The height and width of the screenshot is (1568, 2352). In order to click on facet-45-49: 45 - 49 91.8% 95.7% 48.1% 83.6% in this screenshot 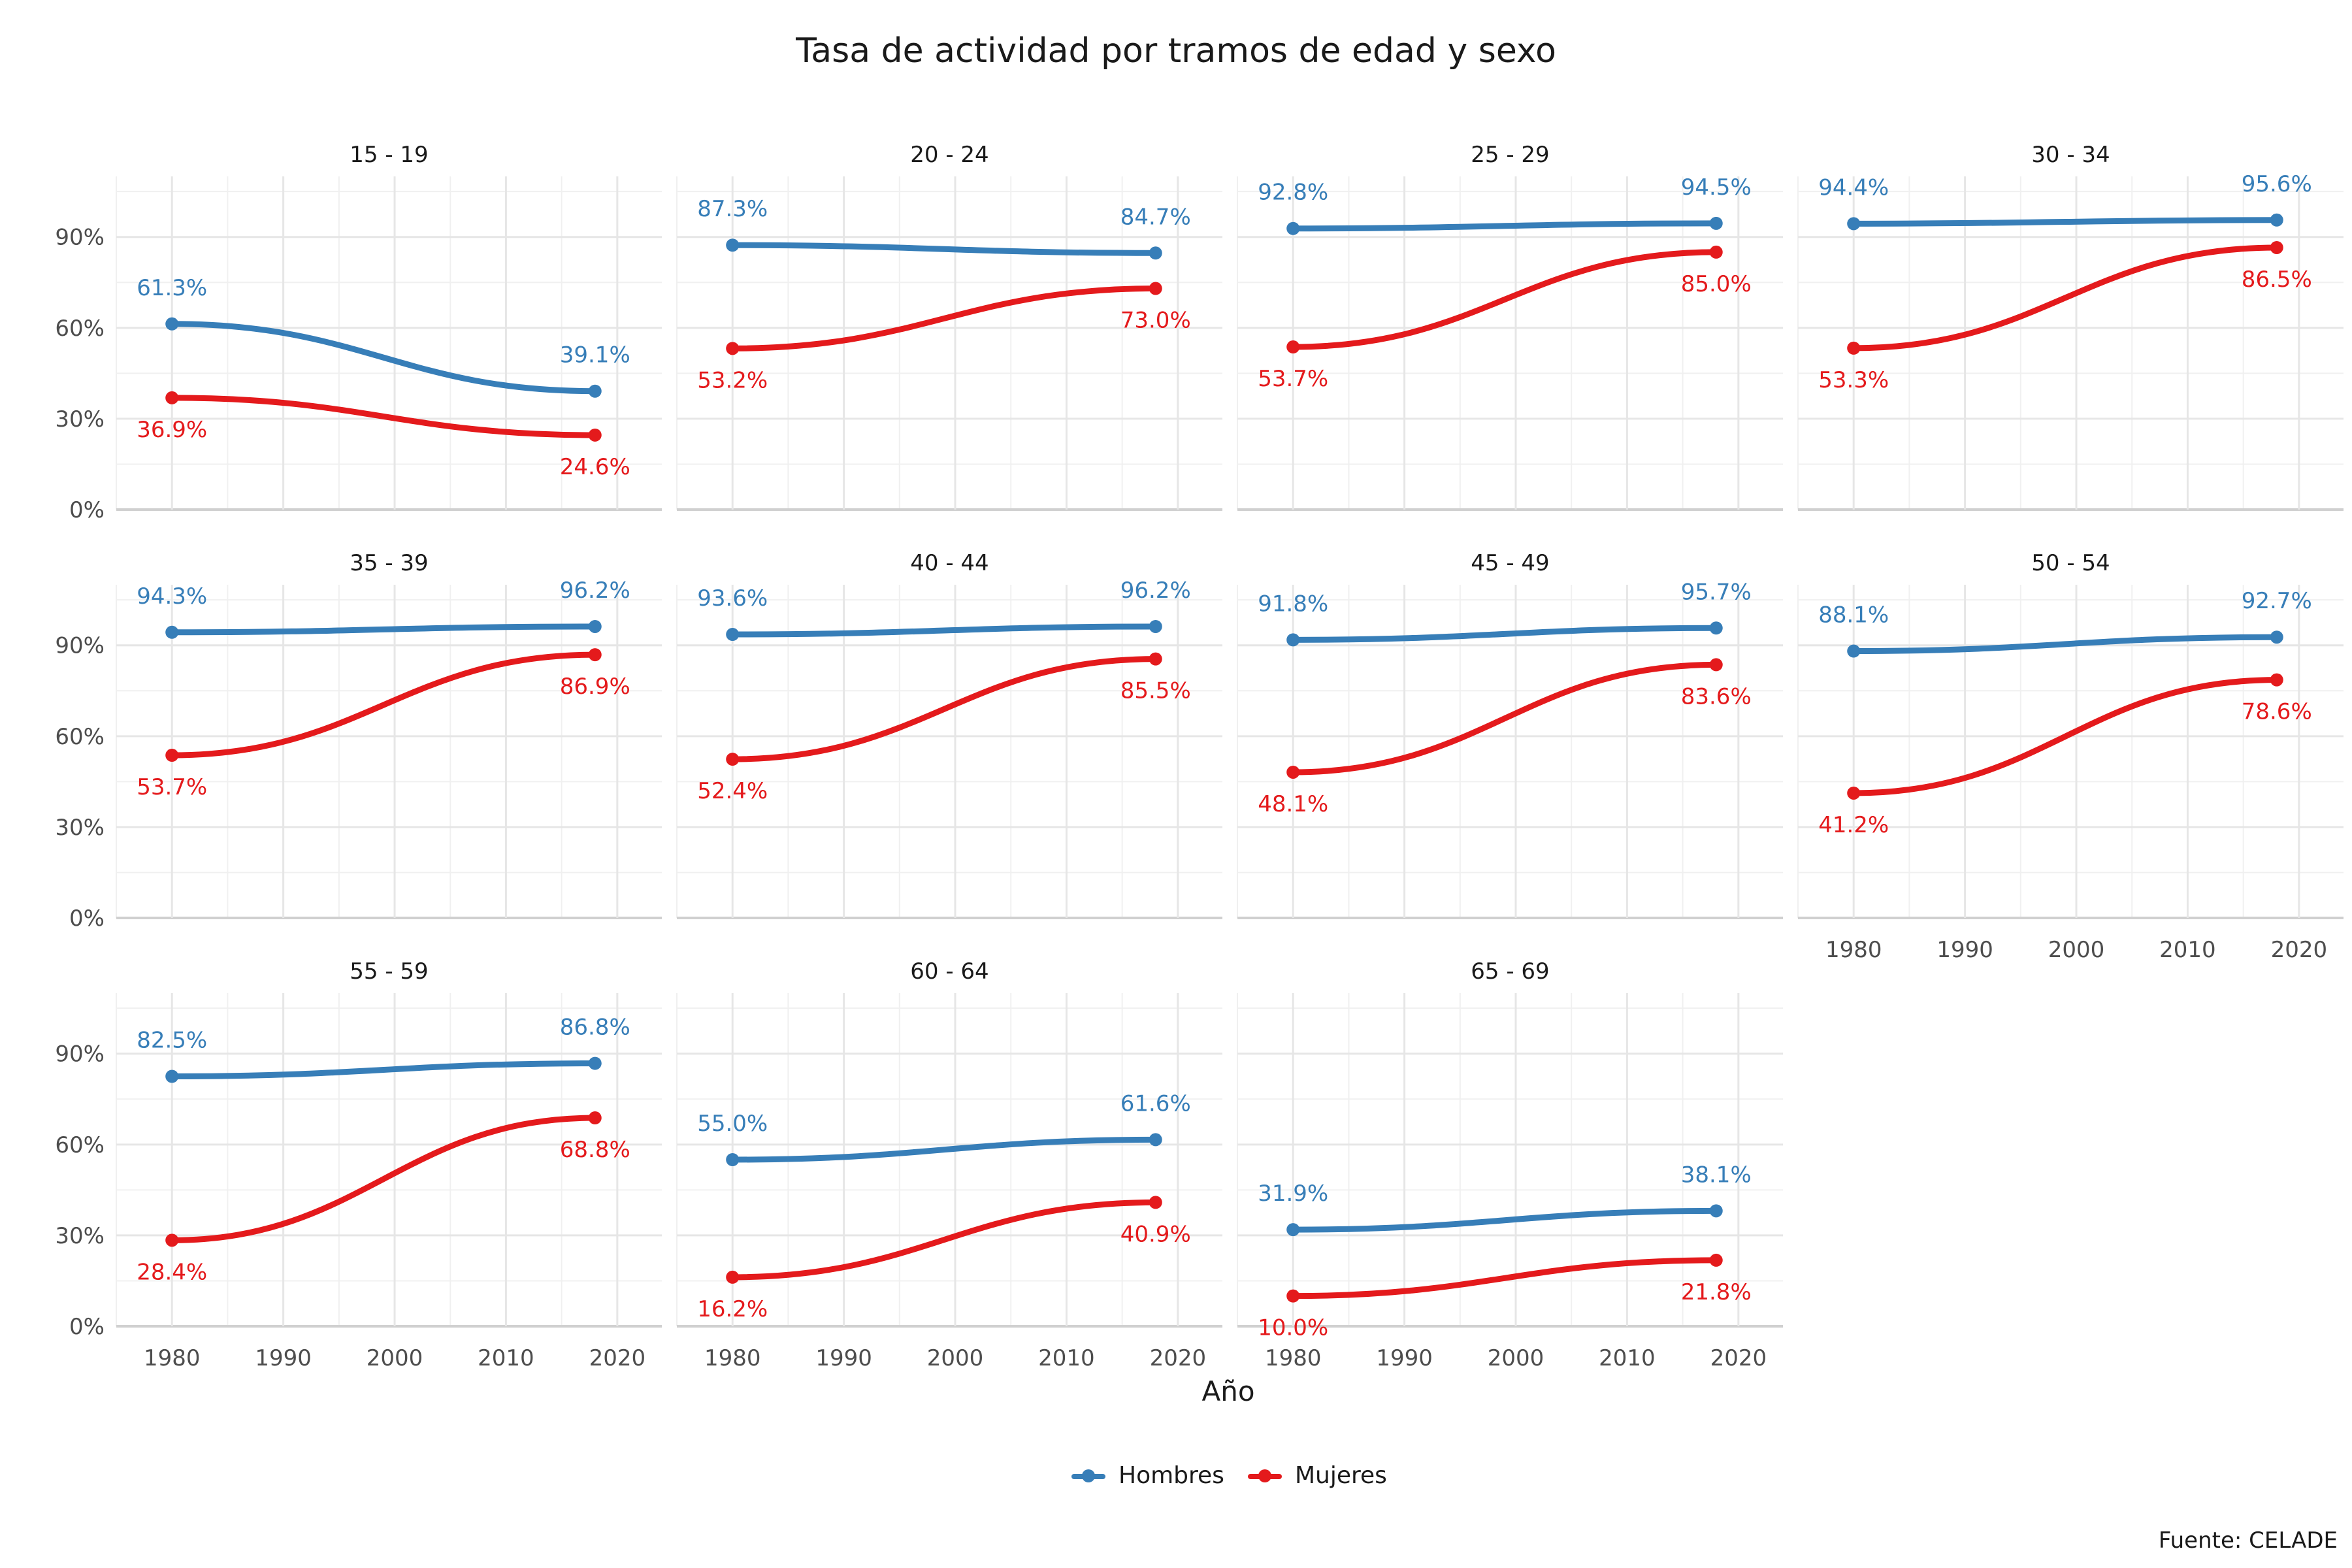, I will do `click(1510, 734)`.